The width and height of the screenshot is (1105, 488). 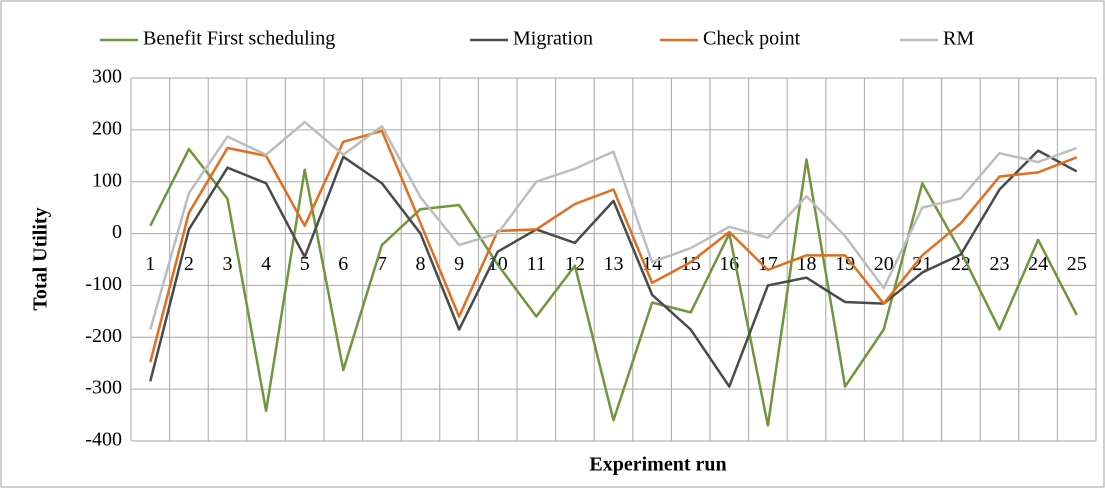 I want to click on y-tick-label: 0, so click(x=117, y=232).